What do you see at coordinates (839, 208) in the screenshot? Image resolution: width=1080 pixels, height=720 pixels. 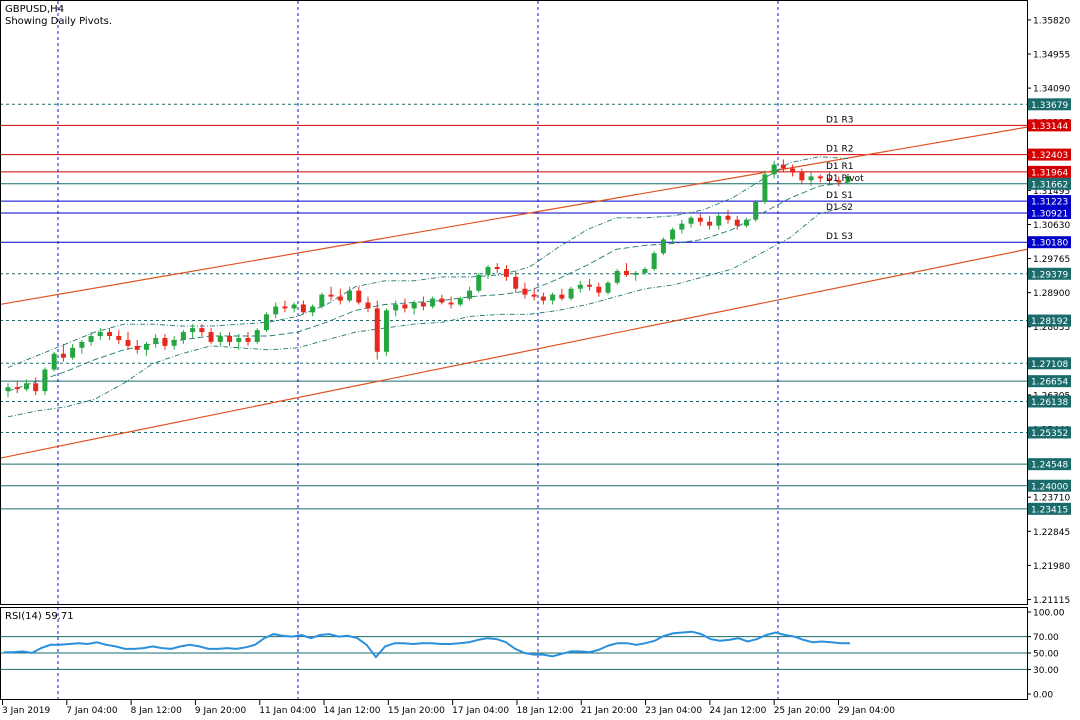 I see `pivot-label: D1 S2` at bounding box center [839, 208].